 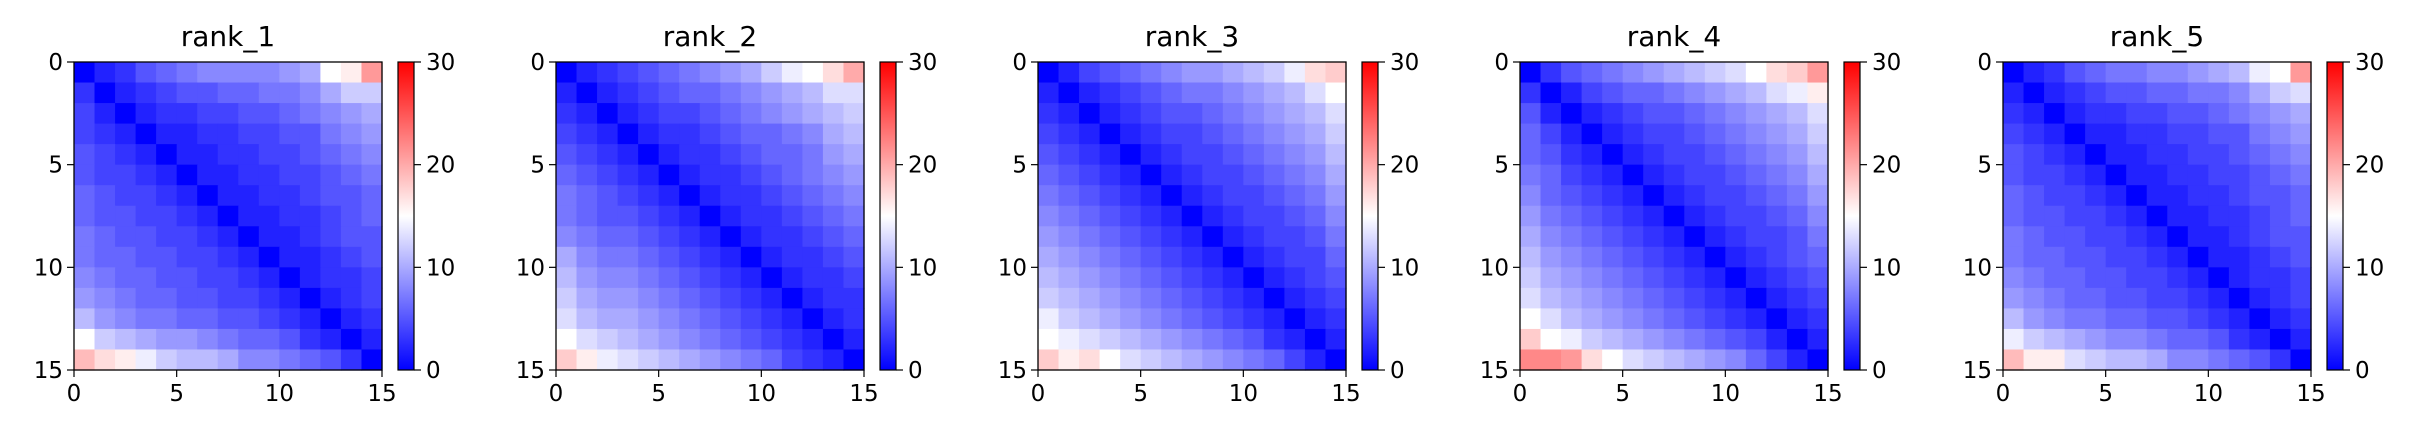 What do you see at coordinates (207, 298) in the screenshot?
I see `heatmap-cell-r11-c6` at bounding box center [207, 298].